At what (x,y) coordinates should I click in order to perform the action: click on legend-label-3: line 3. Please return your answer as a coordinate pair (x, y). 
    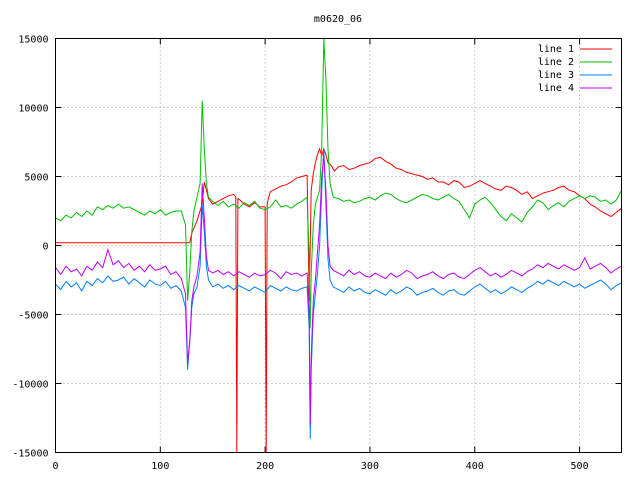
    Looking at the image, I should click on (556, 75).